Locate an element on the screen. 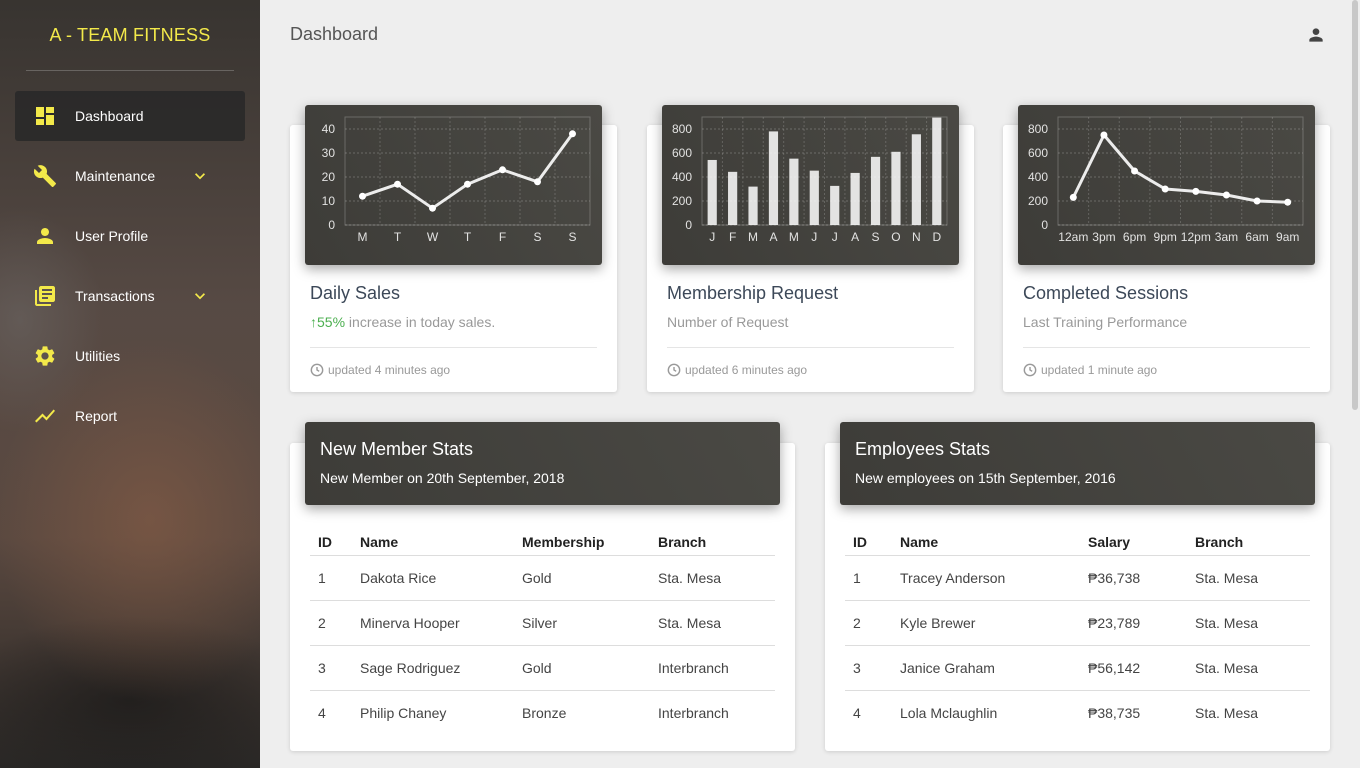  y-tick-label: 200 is located at coordinates (1038, 201).